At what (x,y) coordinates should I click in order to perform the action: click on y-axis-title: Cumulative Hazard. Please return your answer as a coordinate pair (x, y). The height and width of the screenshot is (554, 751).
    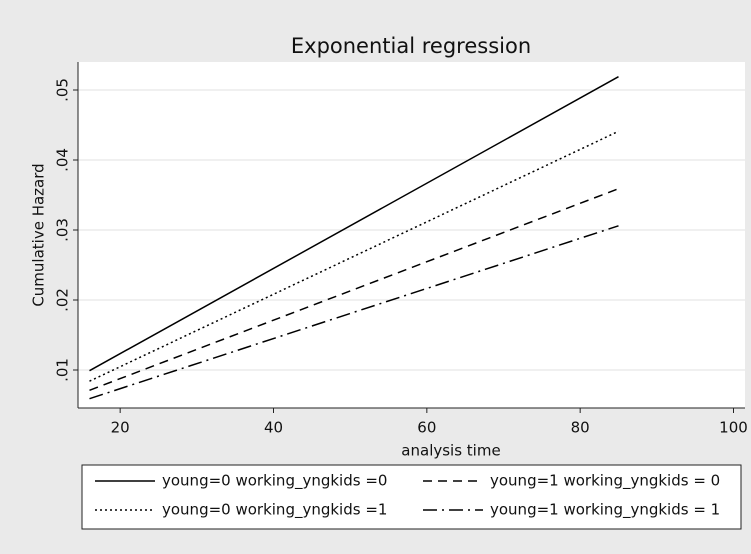
    Looking at the image, I should click on (39, 234).